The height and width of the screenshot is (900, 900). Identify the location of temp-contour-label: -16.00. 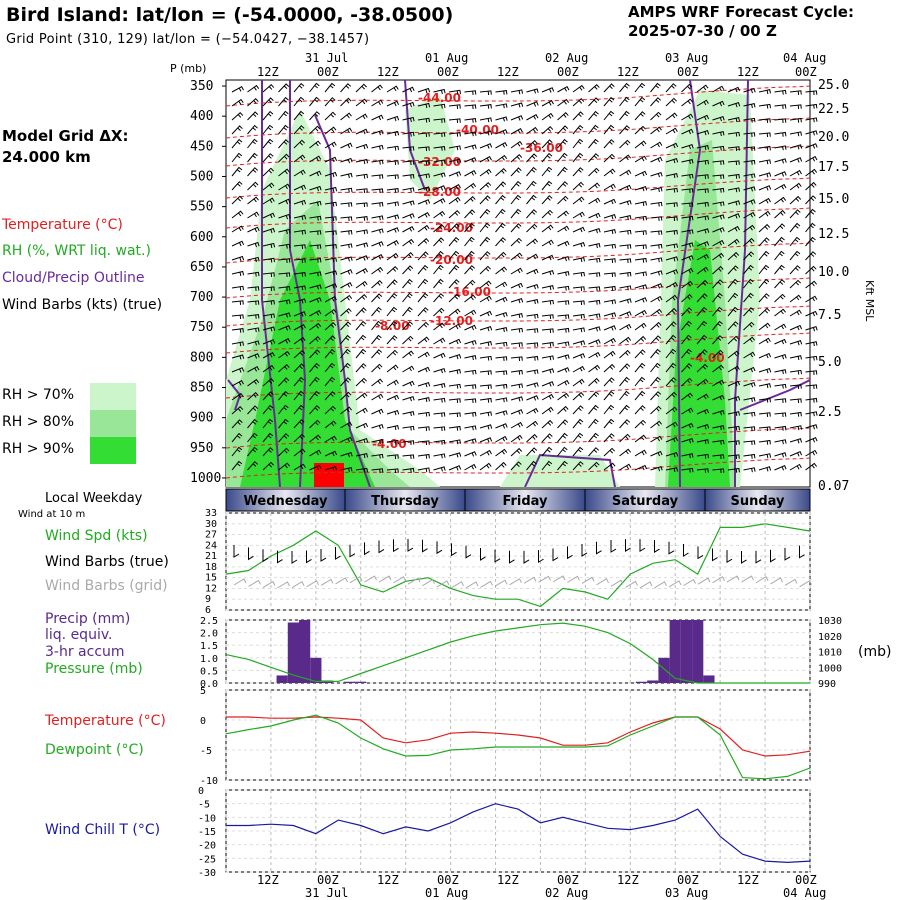
(469, 292).